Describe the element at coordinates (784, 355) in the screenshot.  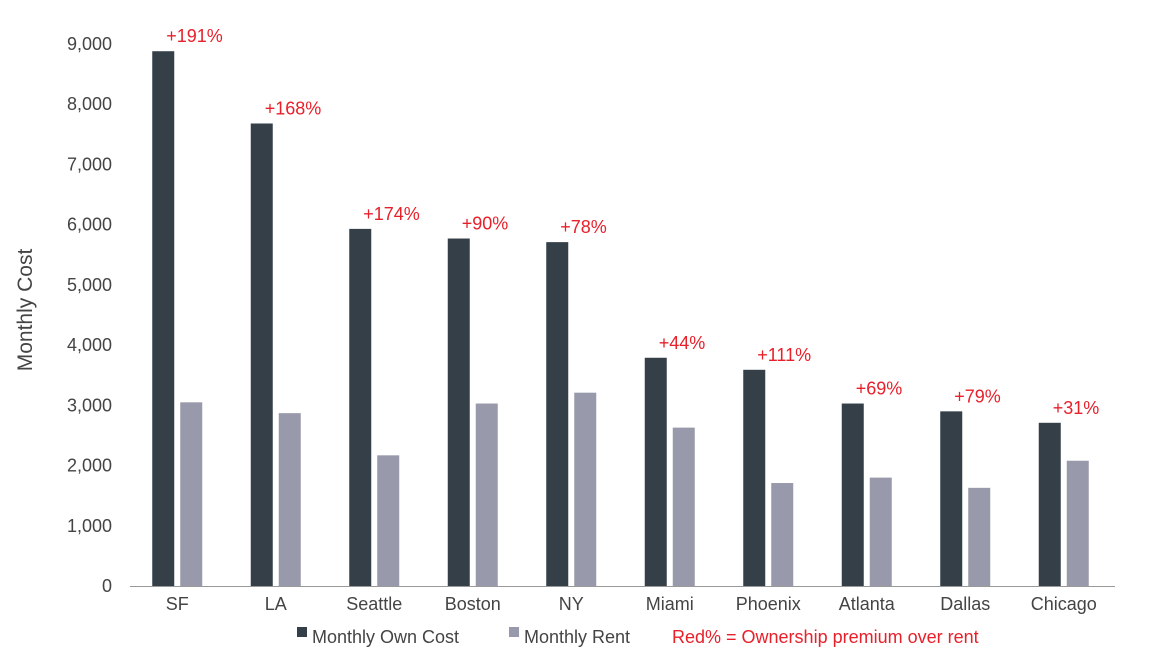
I see `premium-label: +111%` at that location.